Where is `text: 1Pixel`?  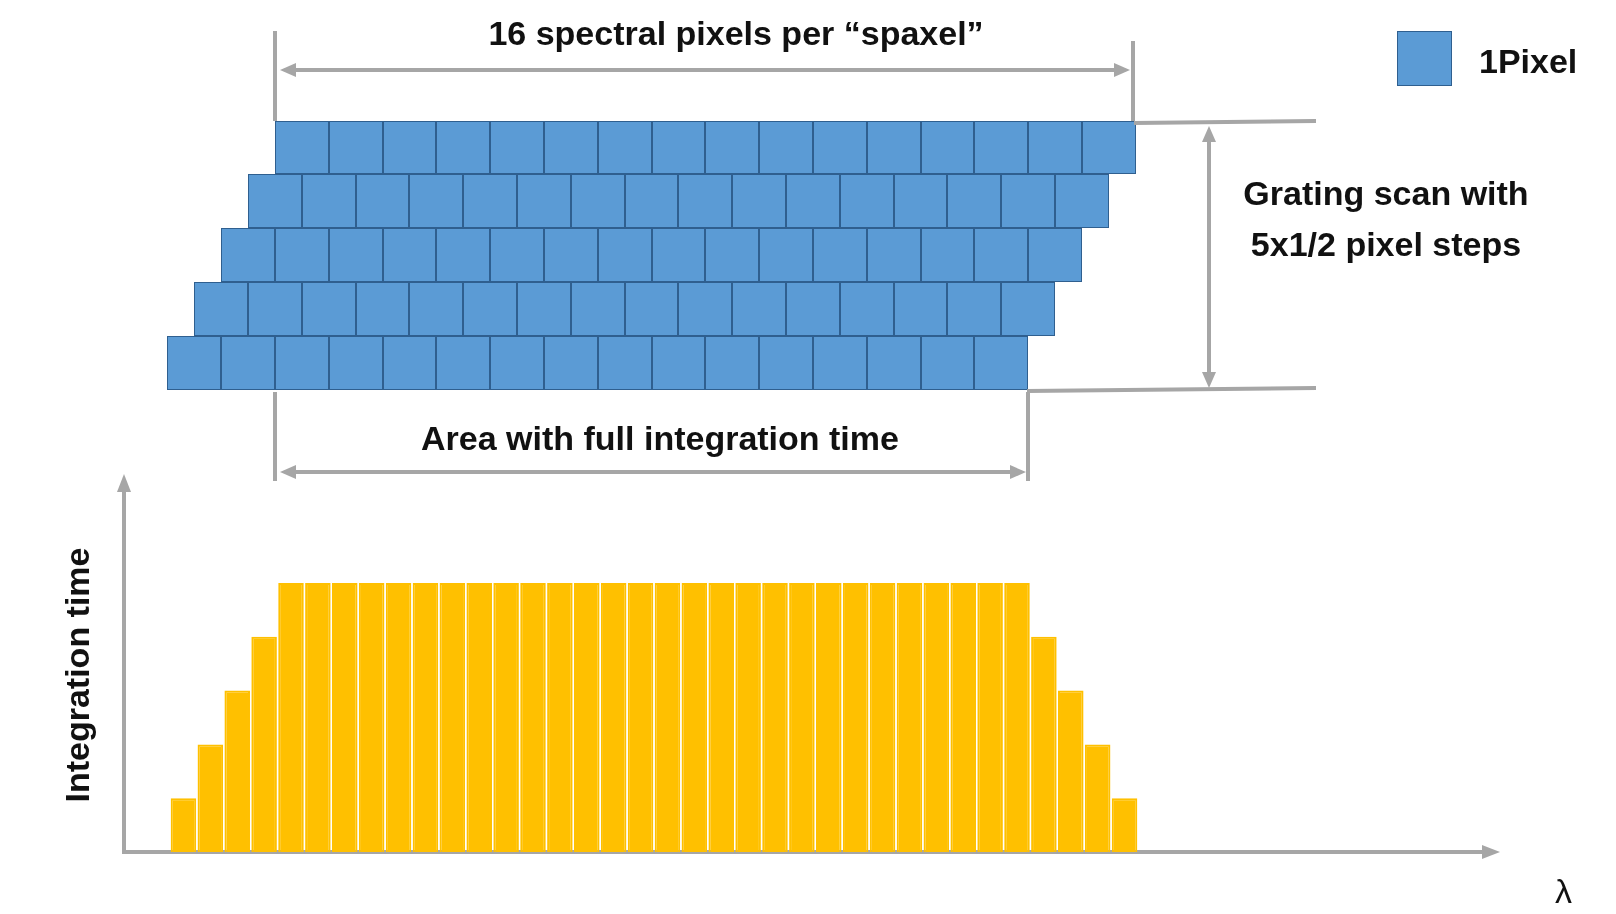
text: 1Pixel is located at coordinates (1528, 61).